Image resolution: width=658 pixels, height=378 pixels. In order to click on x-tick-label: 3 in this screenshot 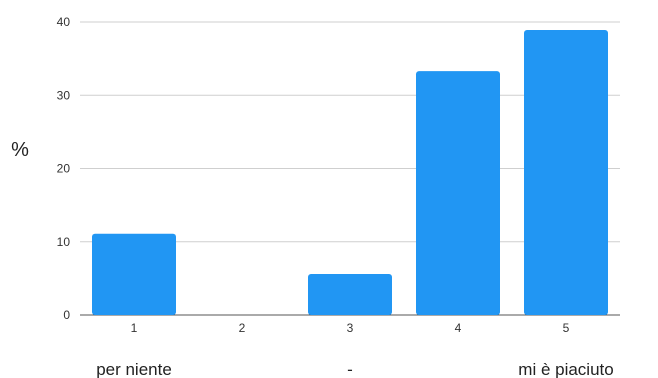, I will do `click(350, 328)`.